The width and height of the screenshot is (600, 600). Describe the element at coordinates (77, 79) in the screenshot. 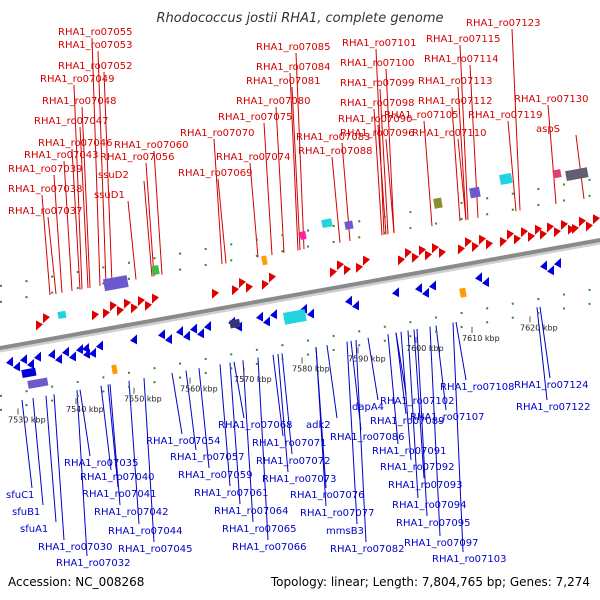

I see `top-label-3: RHA1_ro07049` at that location.